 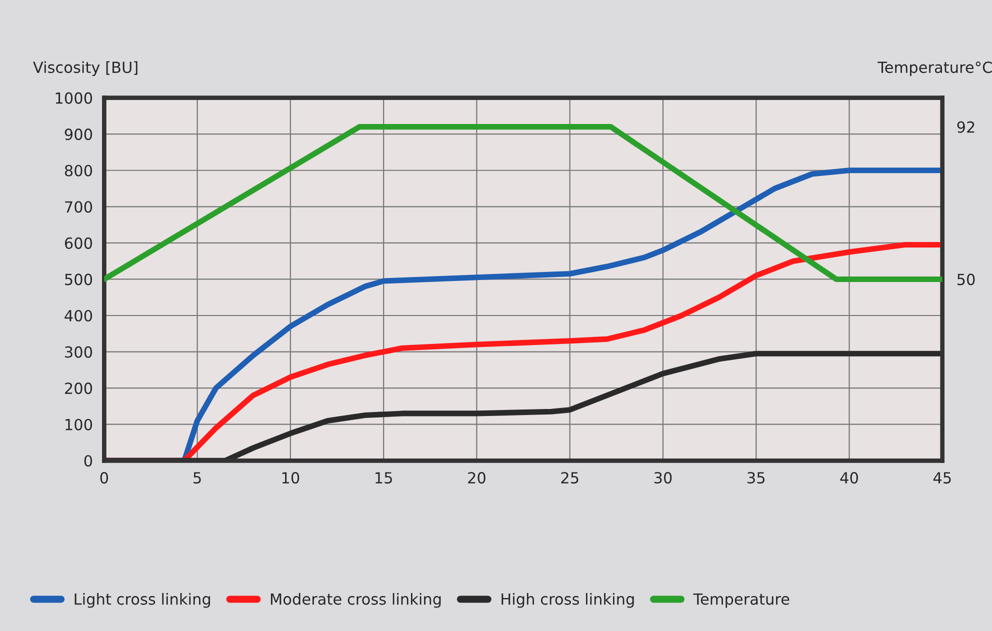 What do you see at coordinates (78, 280) in the screenshot?
I see `y-tick-label: 500` at bounding box center [78, 280].